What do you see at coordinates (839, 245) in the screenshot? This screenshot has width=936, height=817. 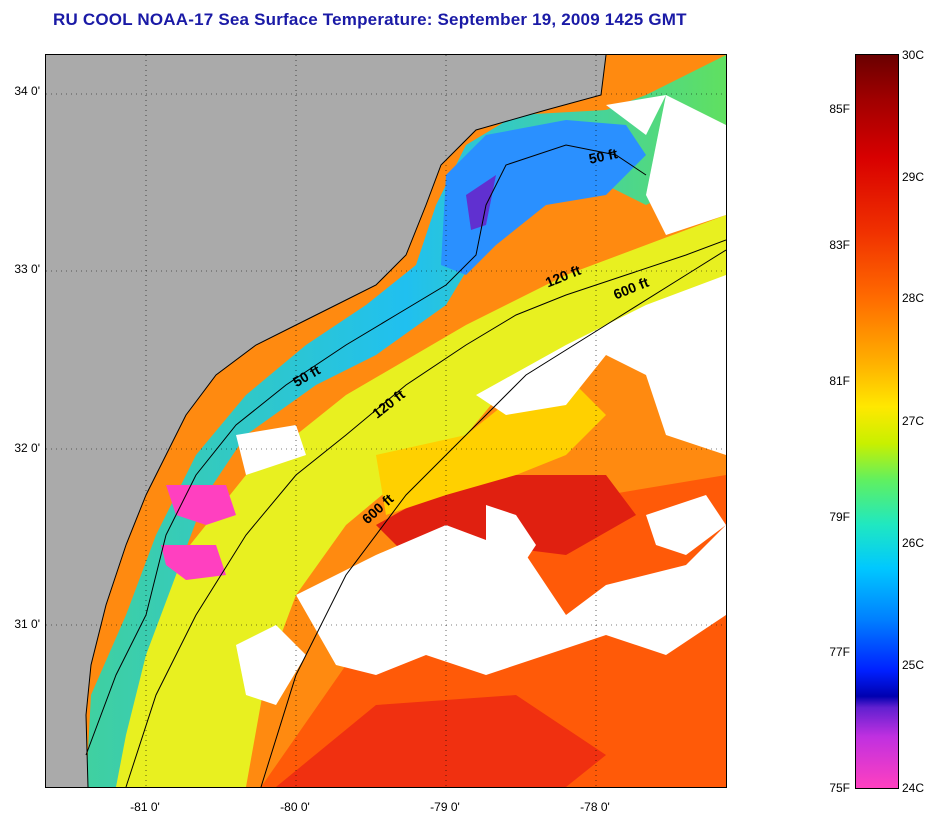 I see `colorbar-label-fahrenheit: 83F` at bounding box center [839, 245].